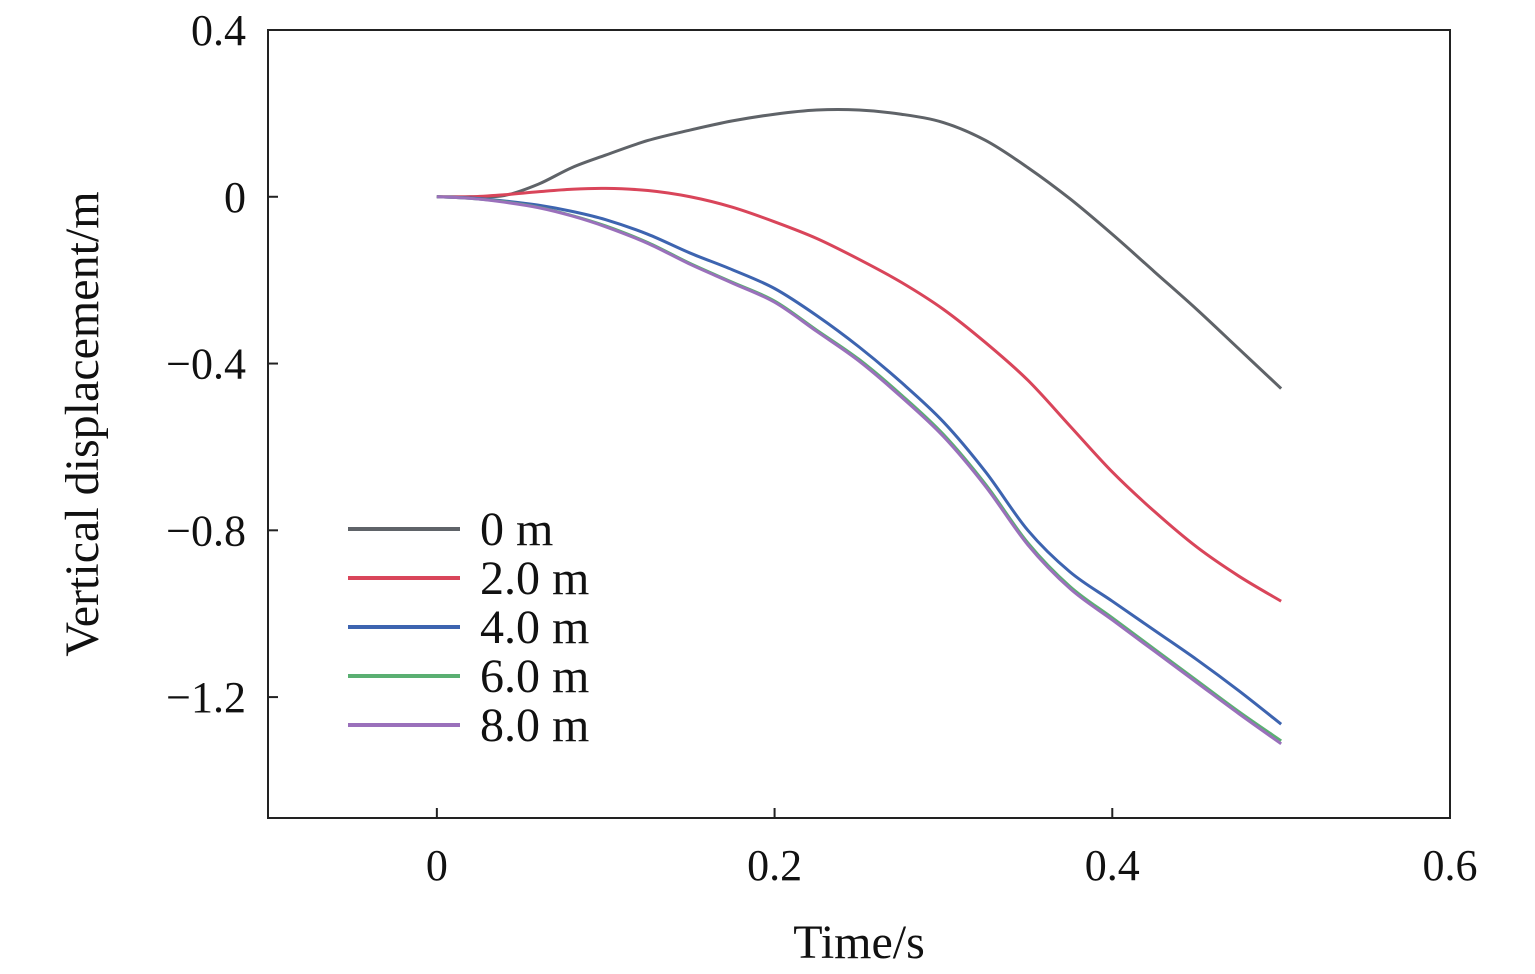  I want to click on y-axis-ticks: 0.4 0 −0.4 −0.8 −1.2, so click(222, 364).